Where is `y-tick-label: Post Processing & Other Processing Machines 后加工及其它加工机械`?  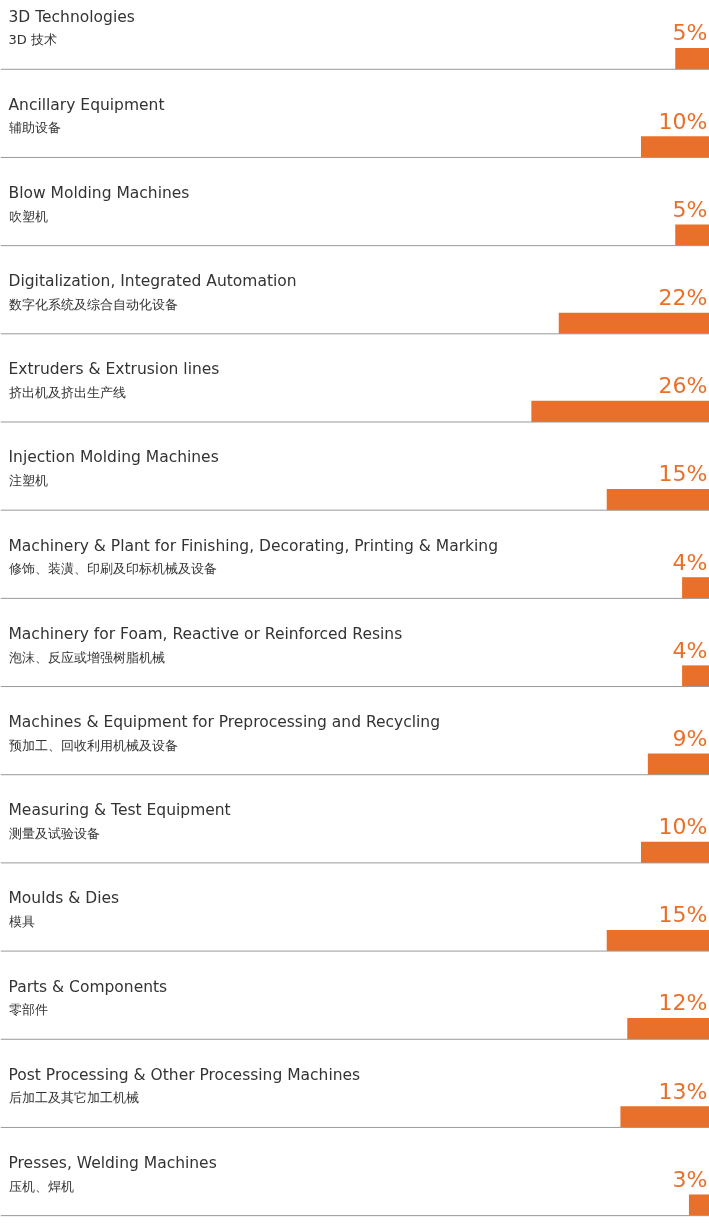 y-tick-label: Post Processing & Other Processing Machines 后加工及其它加工机械 is located at coordinates (184, 1085).